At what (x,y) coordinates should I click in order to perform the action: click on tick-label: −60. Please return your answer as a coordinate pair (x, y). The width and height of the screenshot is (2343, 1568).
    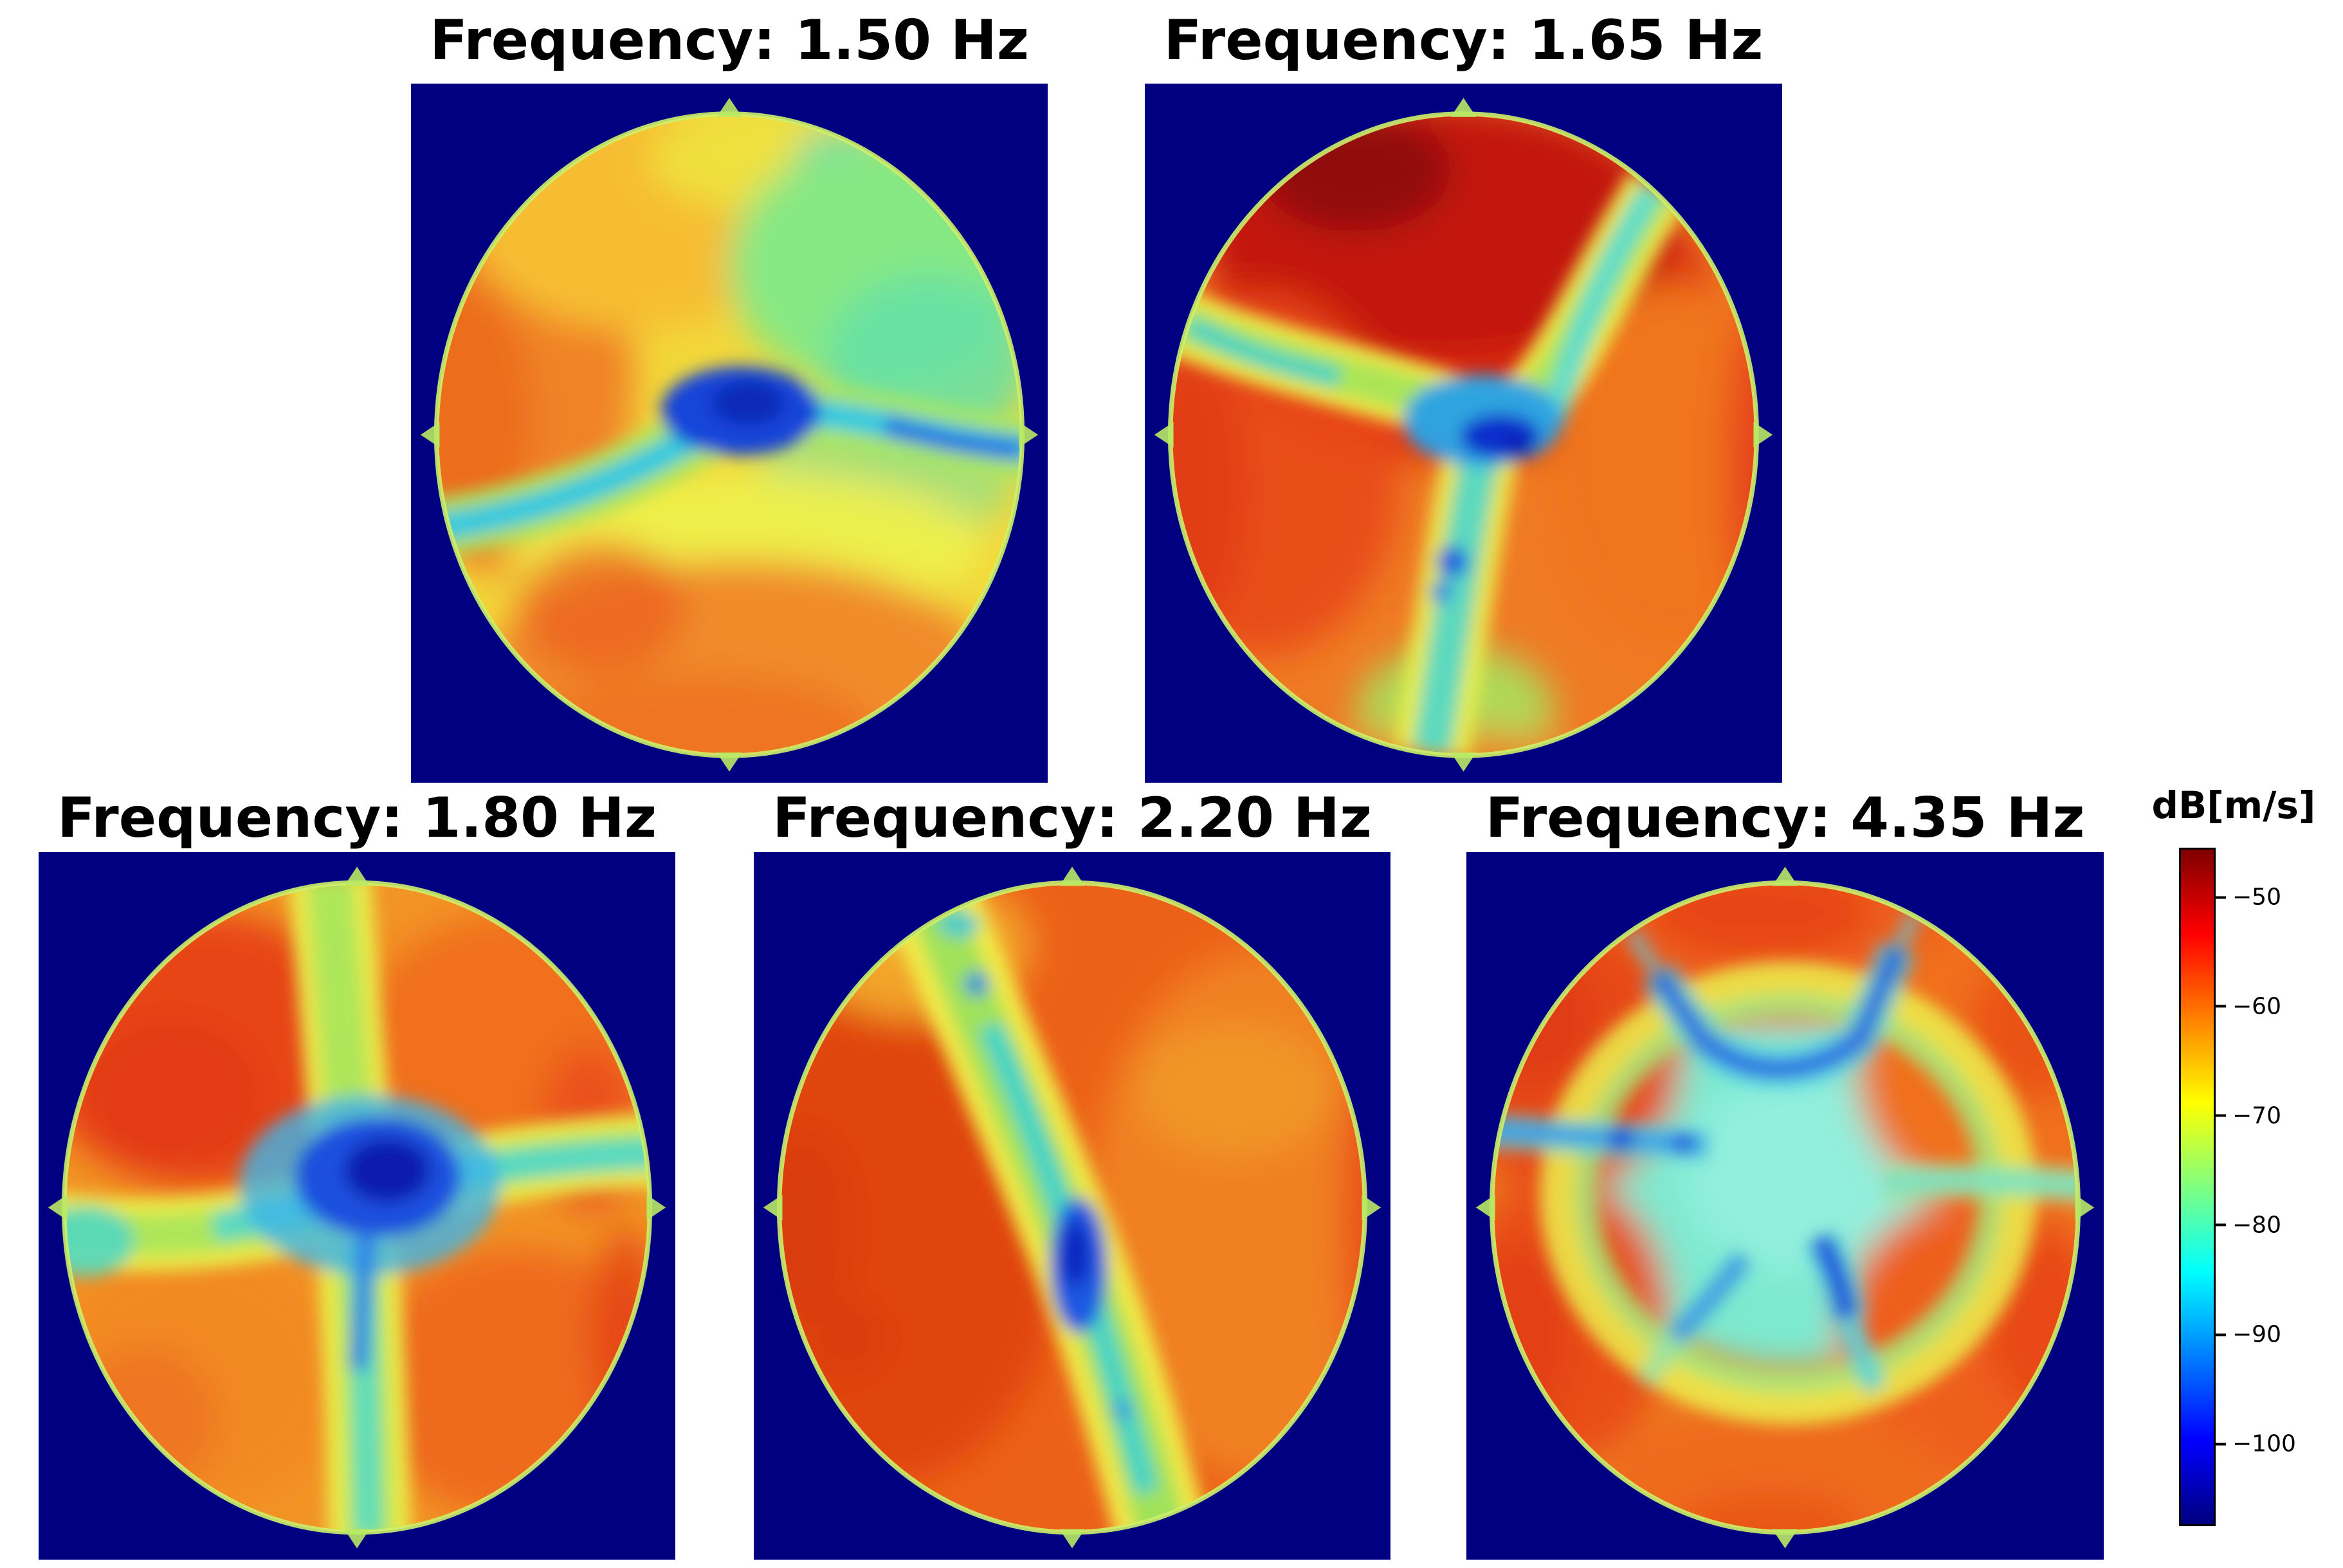
    Looking at the image, I should click on (2256, 1007).